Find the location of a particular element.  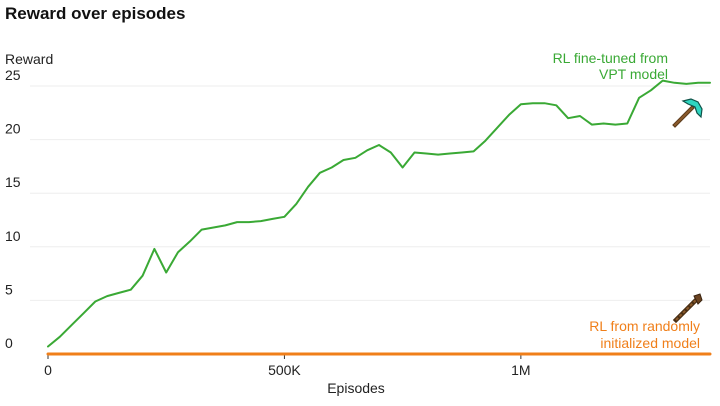

series-label-vpt-line-2: VPT model is located at coordinates (633, 74).